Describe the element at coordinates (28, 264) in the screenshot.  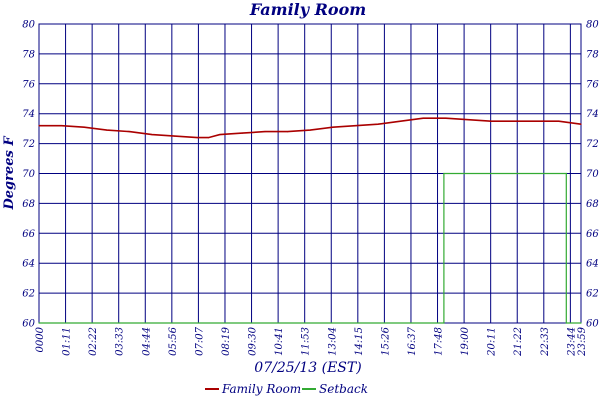
I see `y-tick-label: 64` at that location.